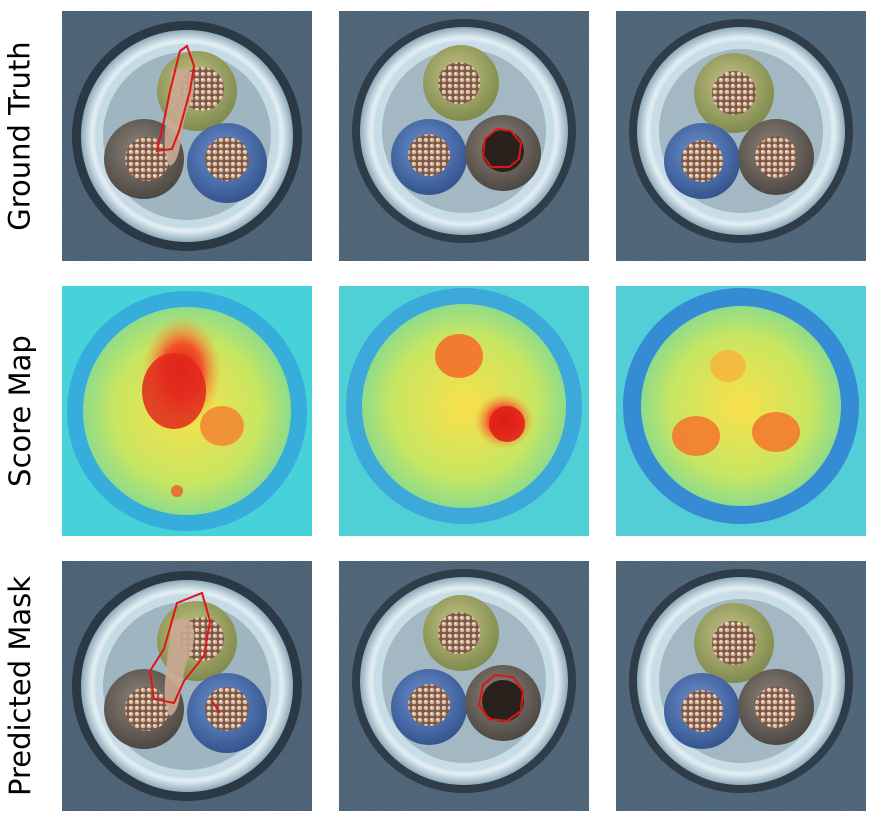 The width and height of the screenshot is (876, 818). I want to click on row-label-ground-truth: Ground Truth, so click(20, 136).